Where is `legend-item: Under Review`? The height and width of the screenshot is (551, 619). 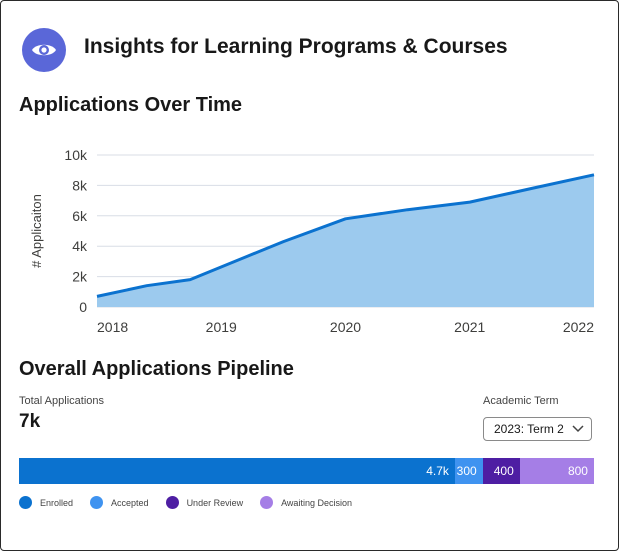 legend-item: Under Review is located at coordinates (204, 502).